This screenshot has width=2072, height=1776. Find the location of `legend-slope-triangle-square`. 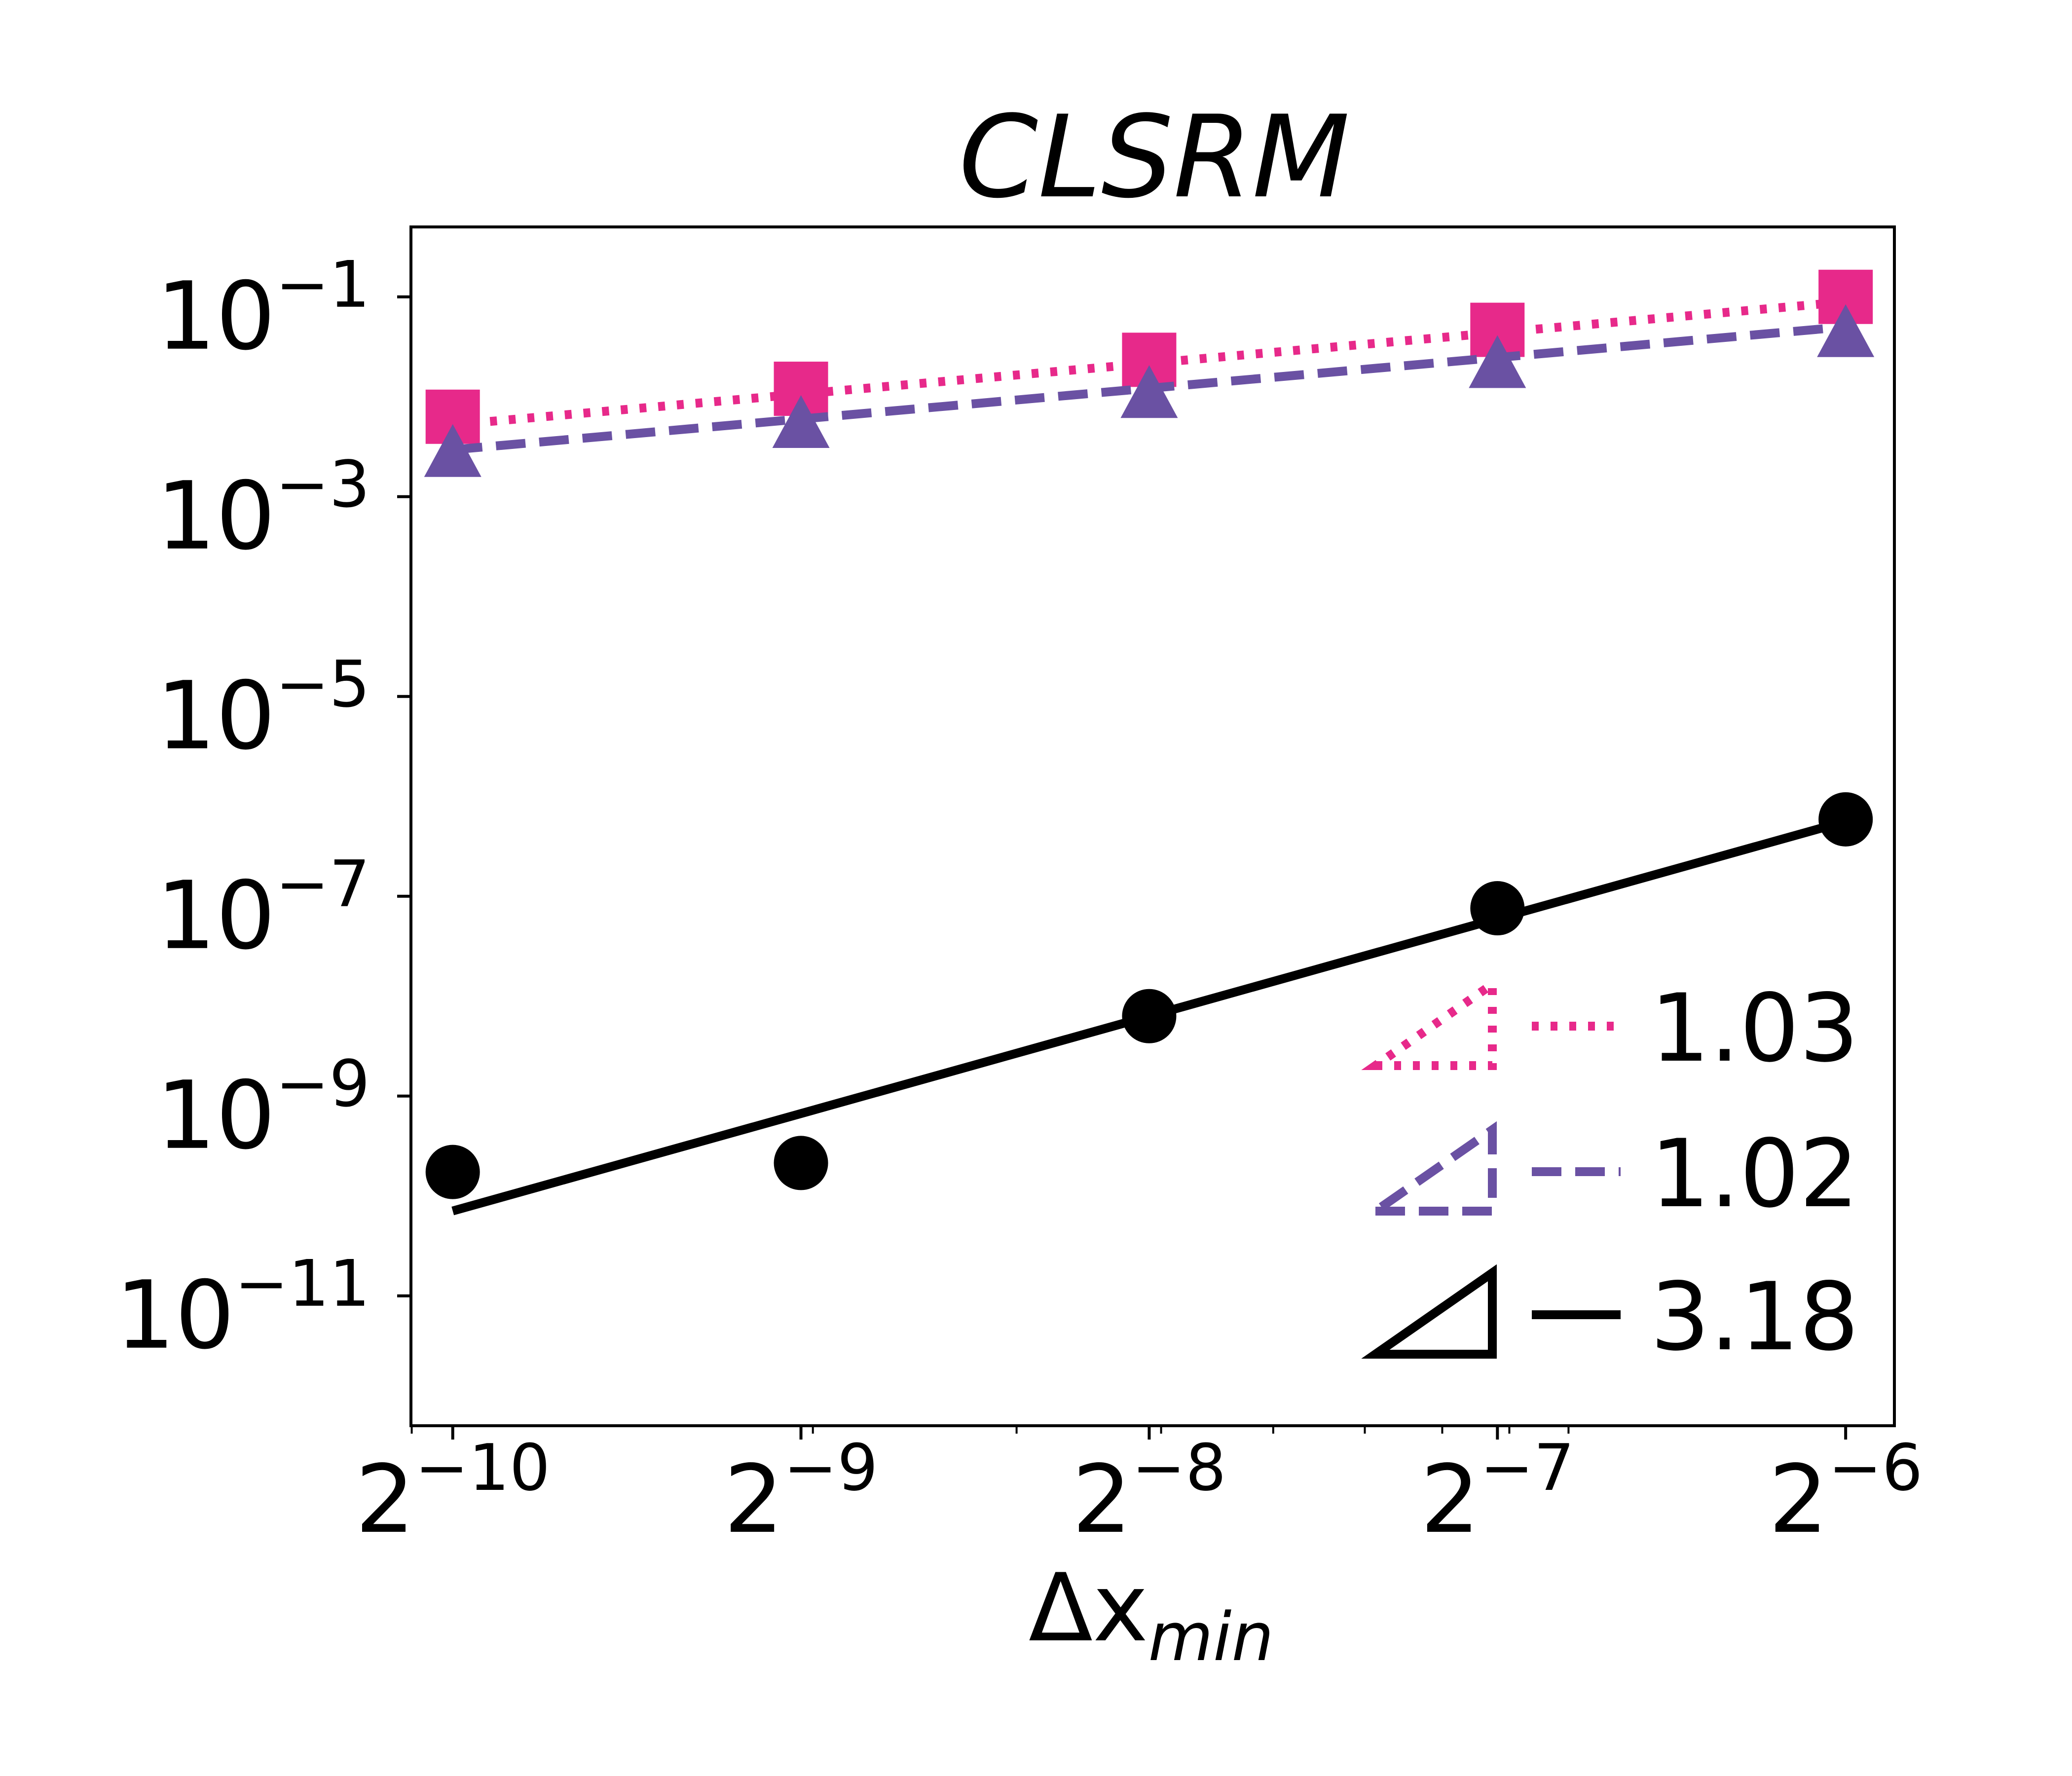

legend-slope-triangle-square is located at coordinates (1429, 1023).